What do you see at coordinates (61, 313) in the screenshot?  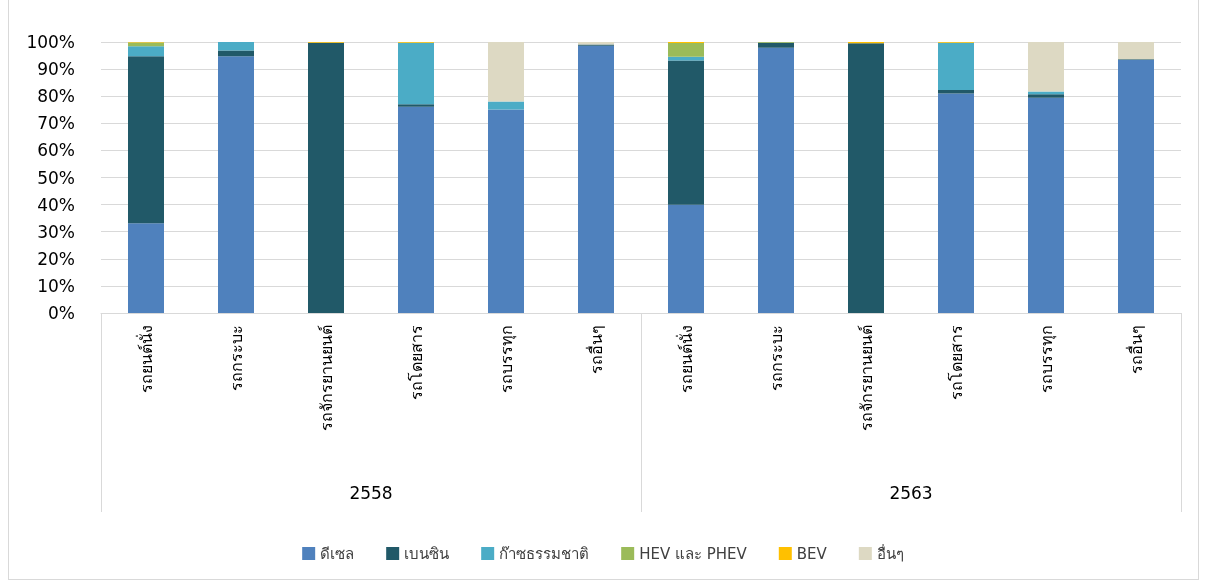 I see `y-tick-label: 0%` at bounding box center [61, 313].